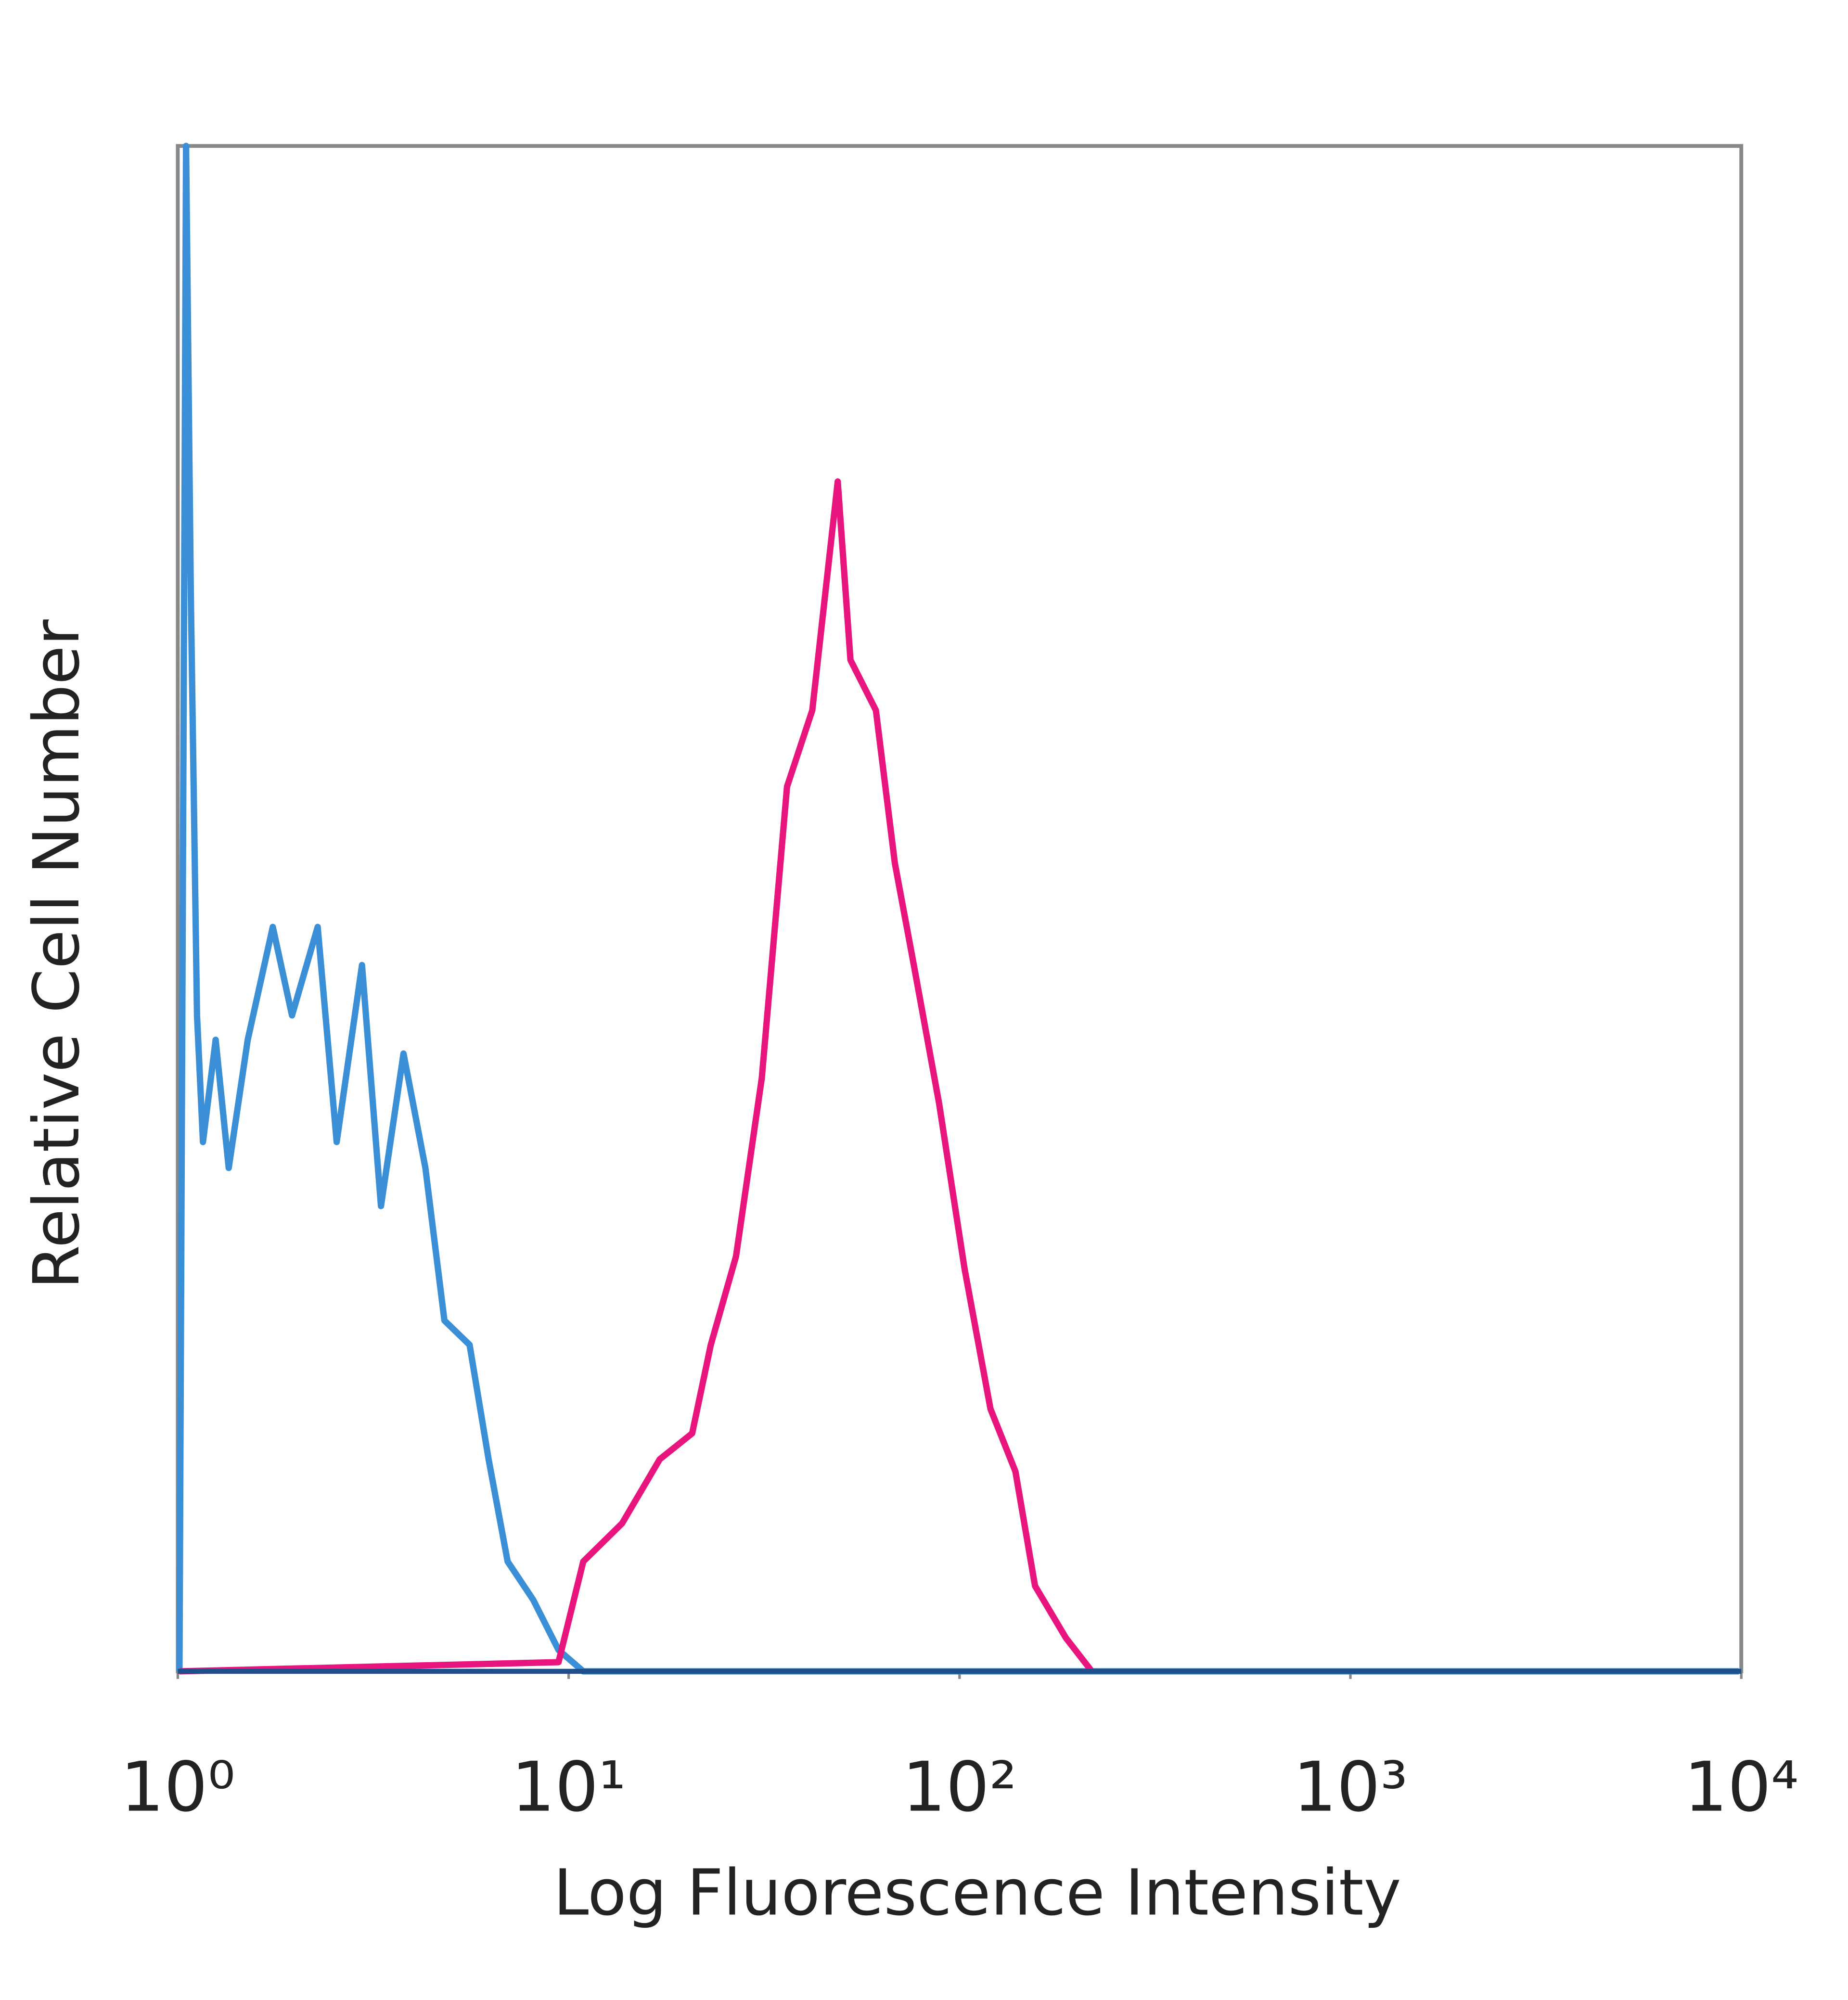 This screenshot has height=2000, width=1848. I want to click on x-axis-title: Log Fluorescence Intensity, so click(977, 1893).